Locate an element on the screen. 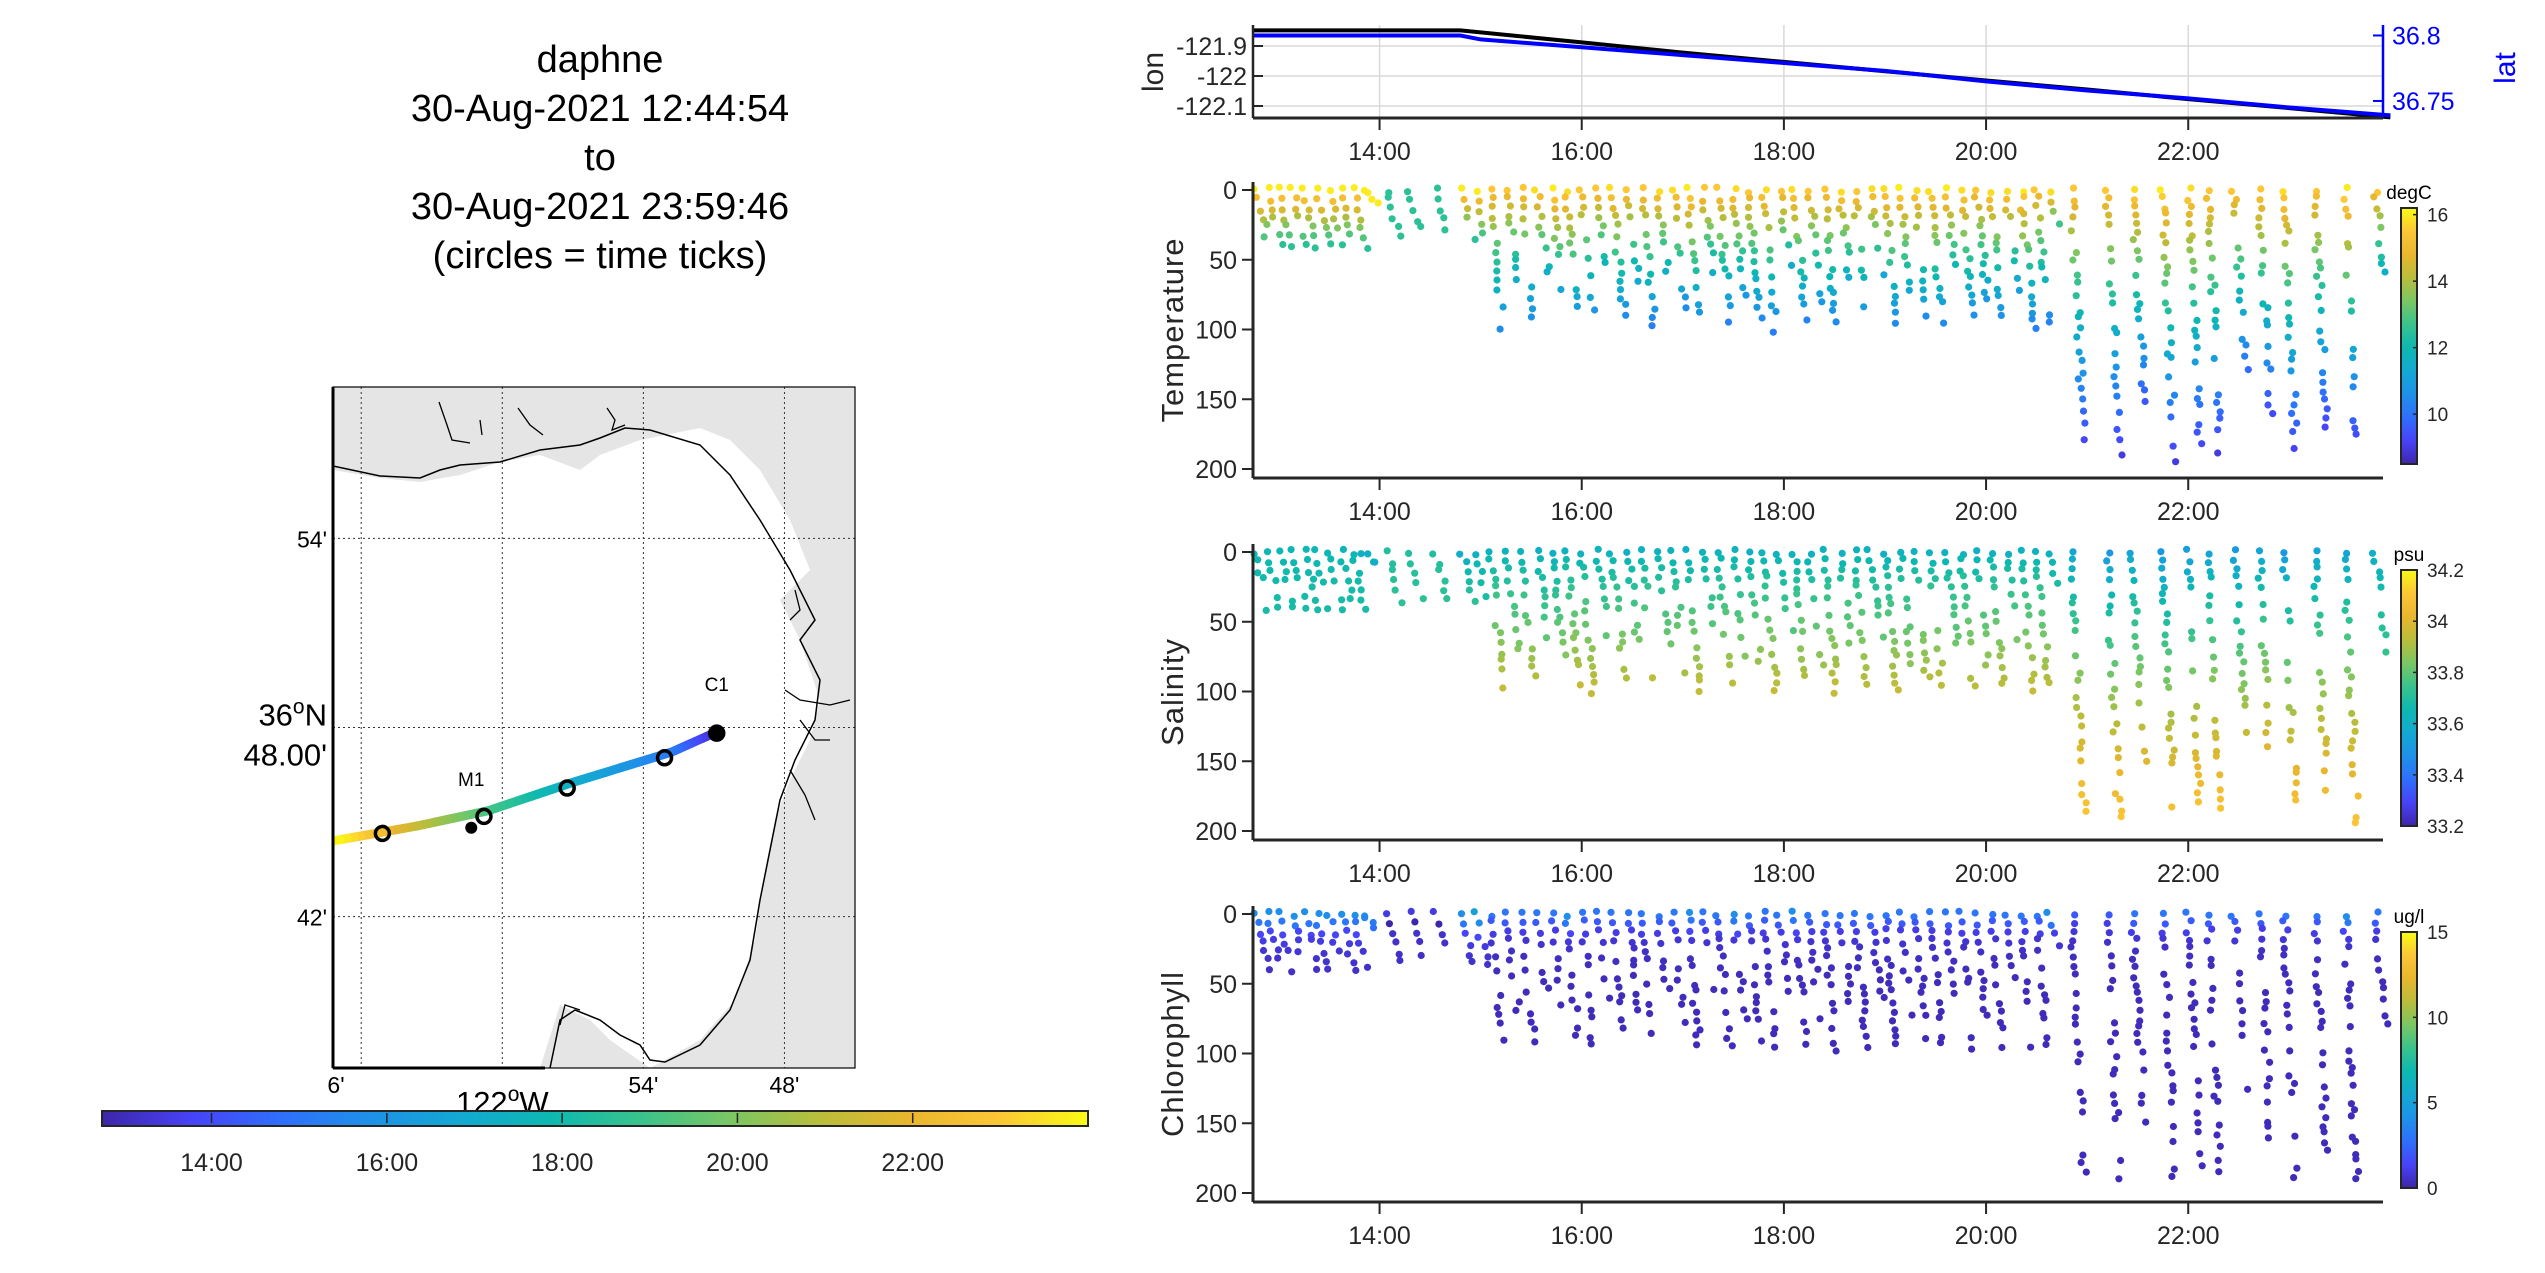 The image size is (2545, 1273). y-tick-label: 200 is located at coordinates (1216, 470).